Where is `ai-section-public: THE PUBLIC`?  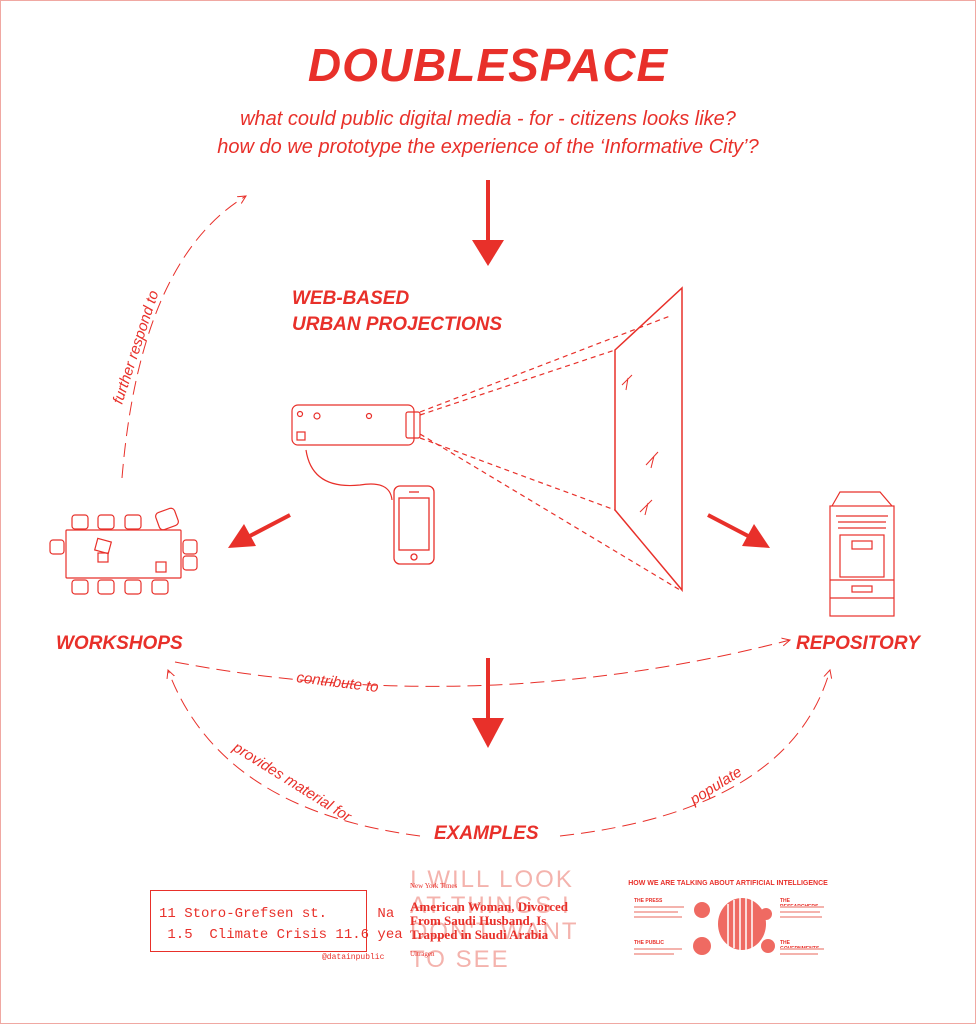
ai-section-public: THE PUBLIC is located at coordinates (649, 943).